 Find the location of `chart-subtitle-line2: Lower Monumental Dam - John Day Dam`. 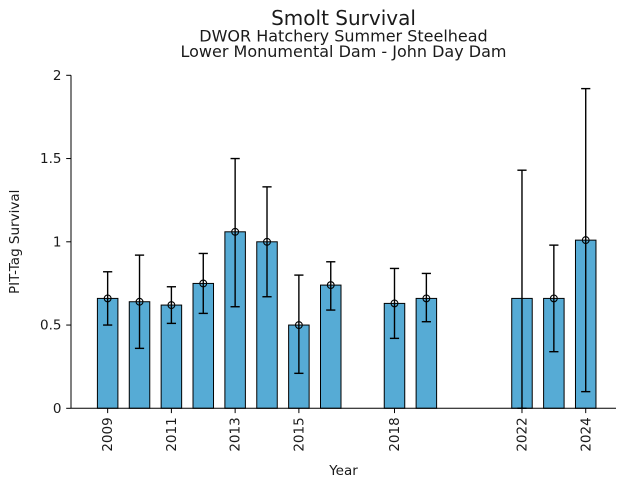

chart-subtitle-line2: Lower Monumental Dam - John Day Dam is located at coordinates (344, 51).